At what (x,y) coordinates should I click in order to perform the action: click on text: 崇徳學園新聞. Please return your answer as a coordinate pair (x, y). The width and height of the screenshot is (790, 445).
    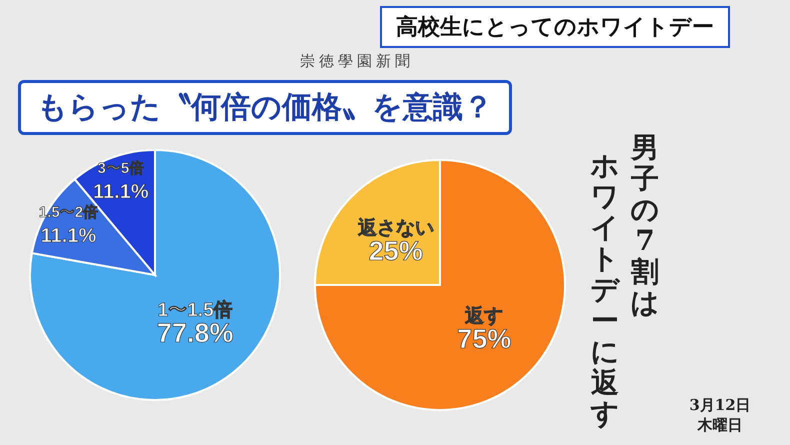
    Looking at the image, I should click on (357, 61).